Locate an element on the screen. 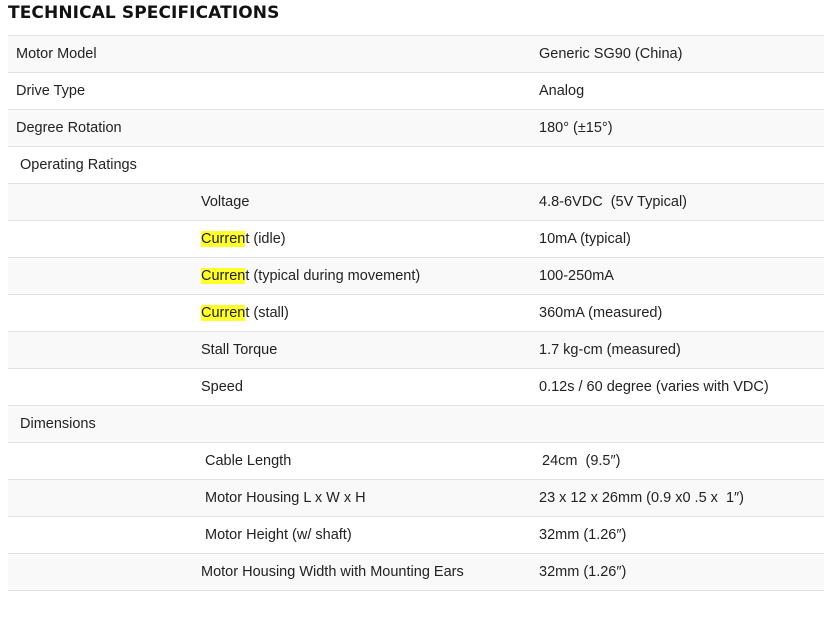 The image size is (829, 630). table-row-motor-height: Motor Height (w/ shaft) 32mm (1.26″) is located at coordinates (416, 535).